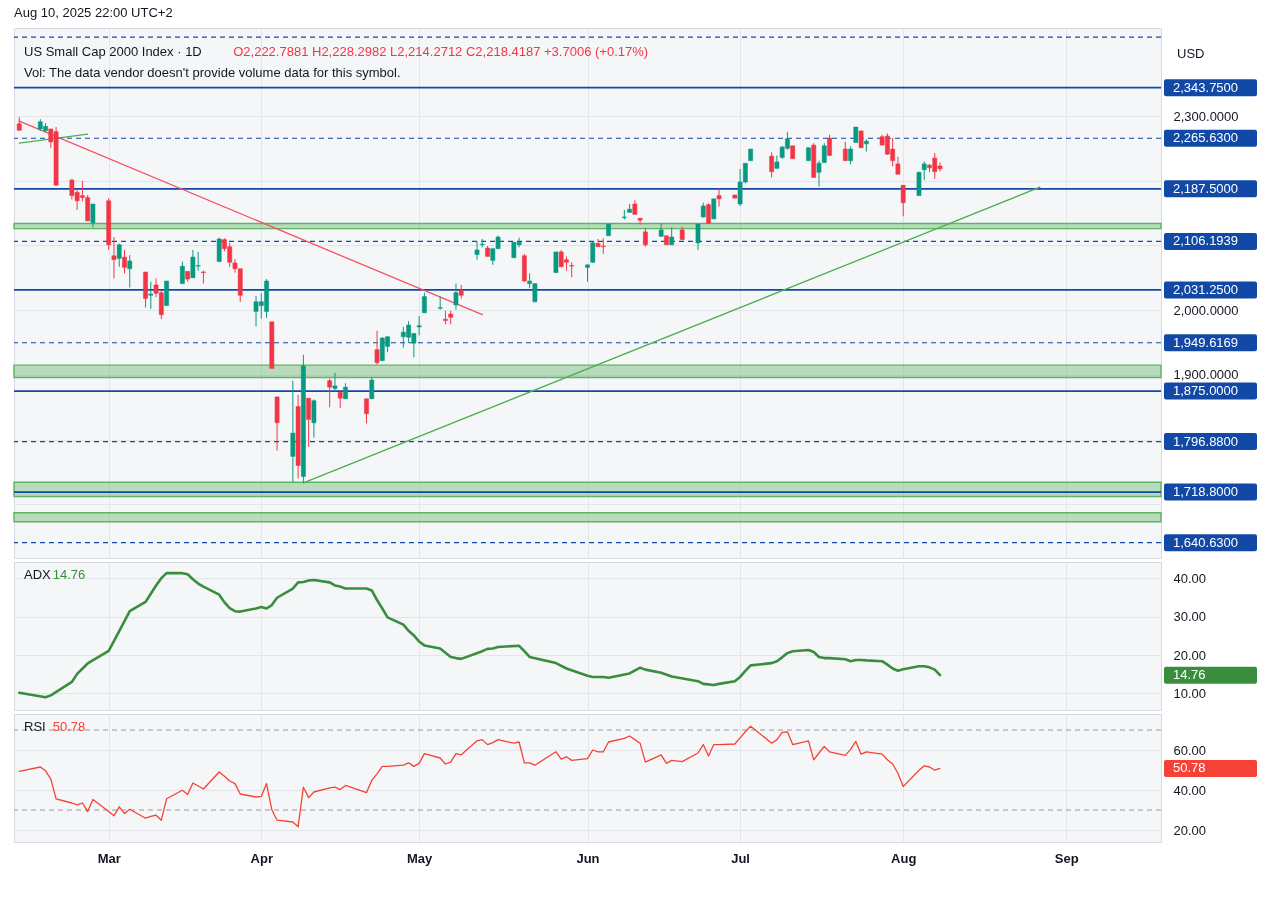 The height and width of the screenshot is (913, 1271). I want to click on ref-line-label: 2,106.1939, so click(1206, 241).